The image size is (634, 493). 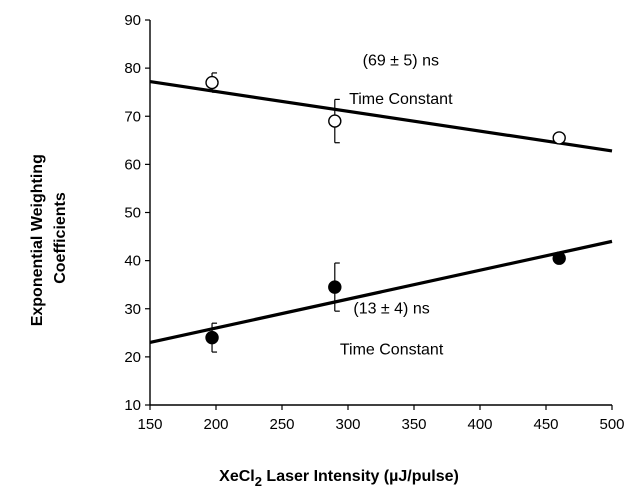 What do you see at coordinates (347, 424) in the screenshot?
I see `x-tick-label: 300` at bounding box center [347, 424].